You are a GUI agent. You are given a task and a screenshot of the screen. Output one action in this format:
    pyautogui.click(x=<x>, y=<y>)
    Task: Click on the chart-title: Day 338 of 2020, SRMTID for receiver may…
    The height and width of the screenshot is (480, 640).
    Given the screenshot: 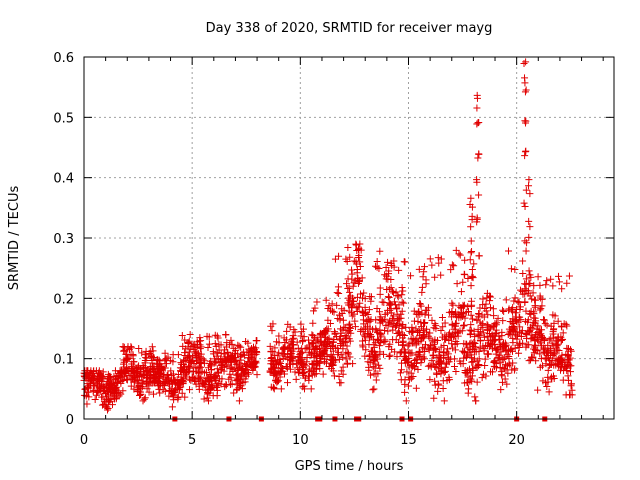 What is the action you would take?
    pyautogui.click(x=349, y=28)
    